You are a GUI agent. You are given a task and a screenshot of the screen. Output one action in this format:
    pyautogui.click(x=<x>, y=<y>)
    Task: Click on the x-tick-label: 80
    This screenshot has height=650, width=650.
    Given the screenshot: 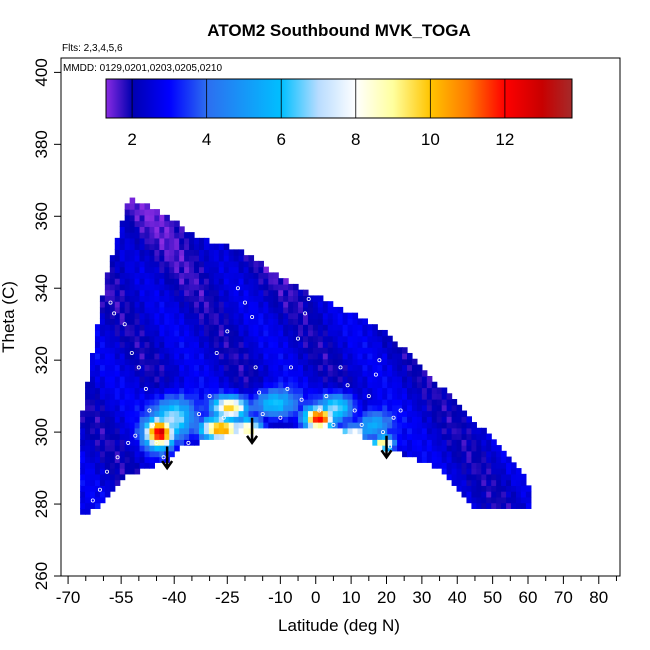 What is the action you would take?
    pyautogui.click(x=598, y=597)
    